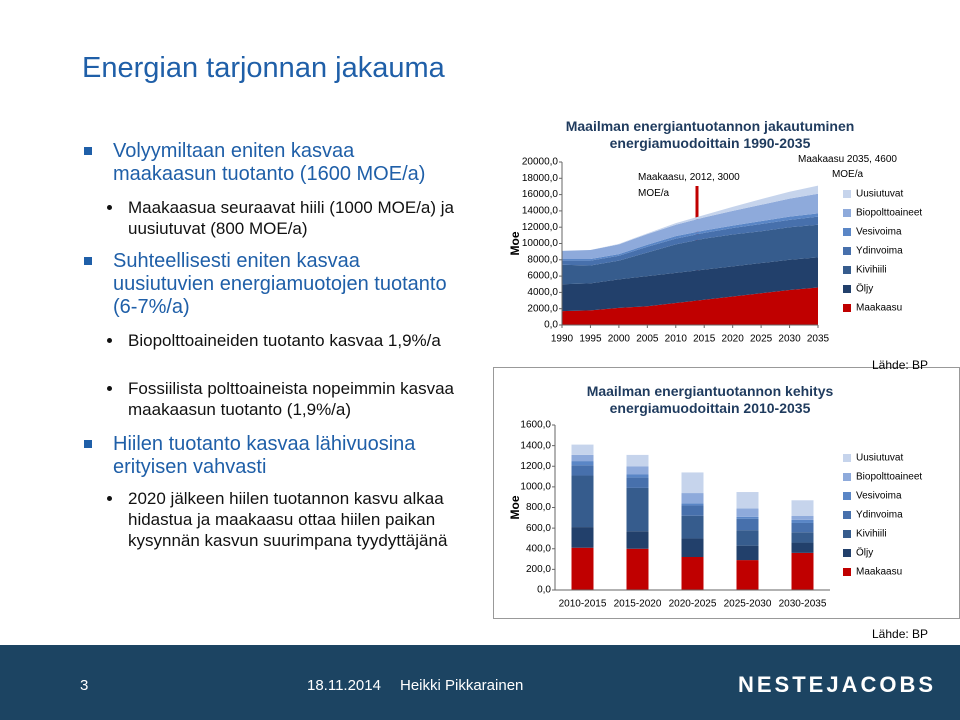 This screenshot has width=960, height=720. Describe the element at coordinates (562, 339) in the screenshot. I see `x-tick-label: 1990` at that location.